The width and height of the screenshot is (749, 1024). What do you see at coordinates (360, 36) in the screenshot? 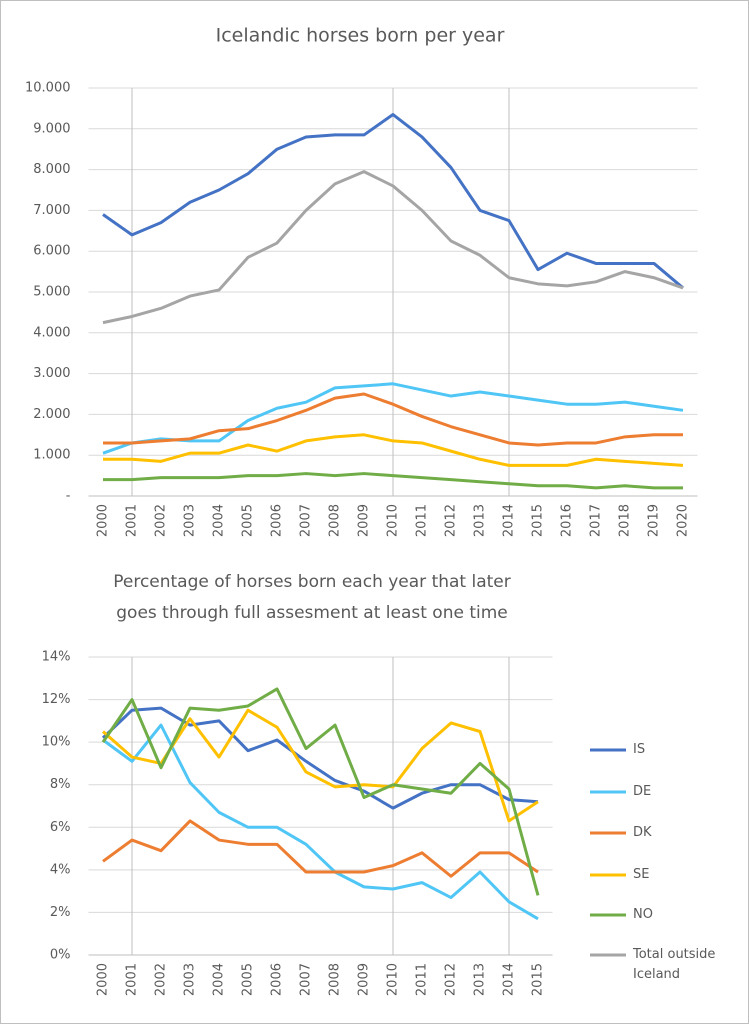
I see `chart-title: Icelandic horses born per year` at bounding box center [360, 36].